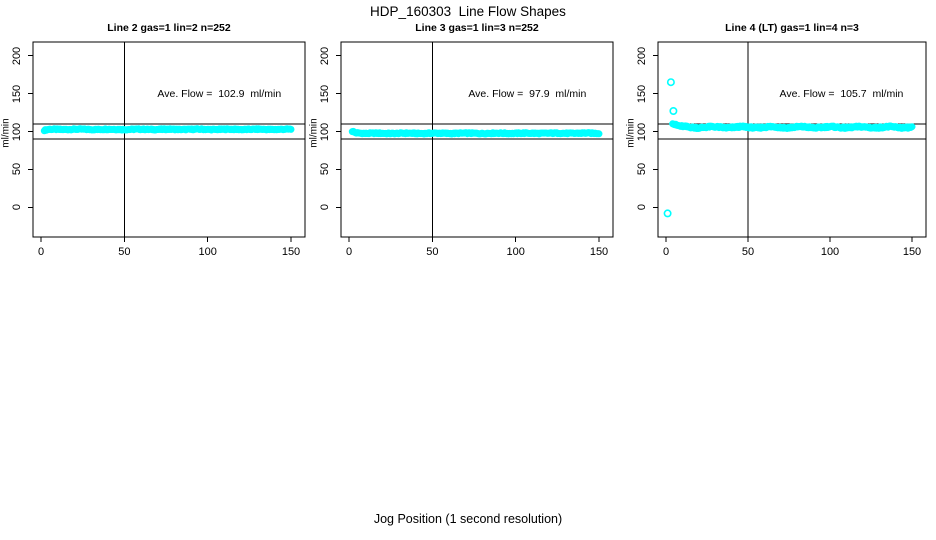  I want to click on main-title: HDP_160303 Line Flow Shapes, so click(468, 11).